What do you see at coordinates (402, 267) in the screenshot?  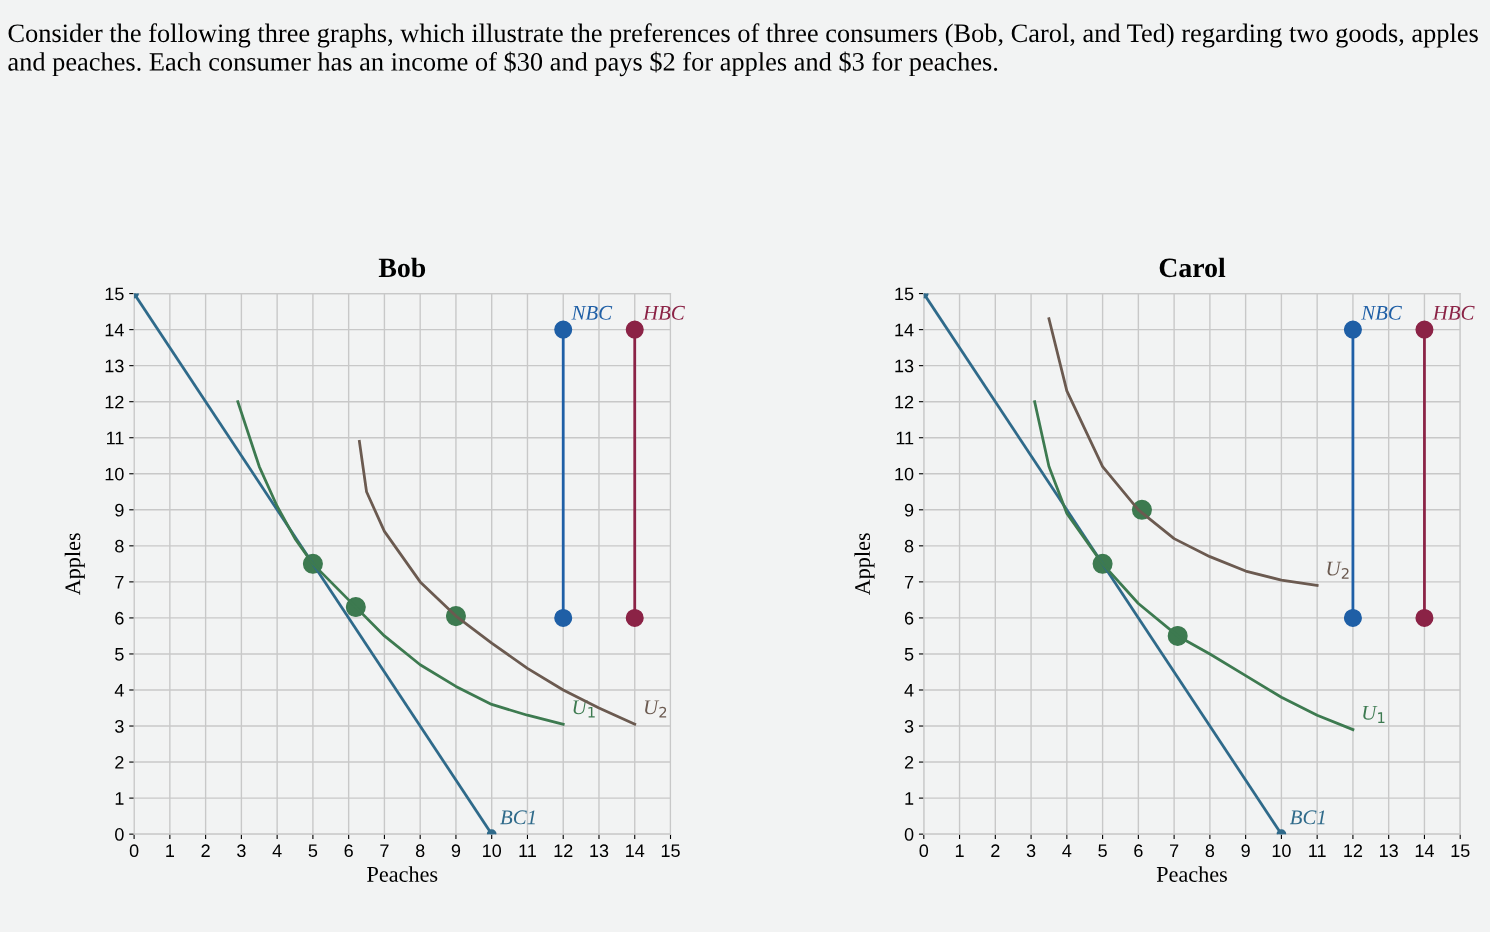 I see `chart-title: Bob` at bounding box center [402, 267].